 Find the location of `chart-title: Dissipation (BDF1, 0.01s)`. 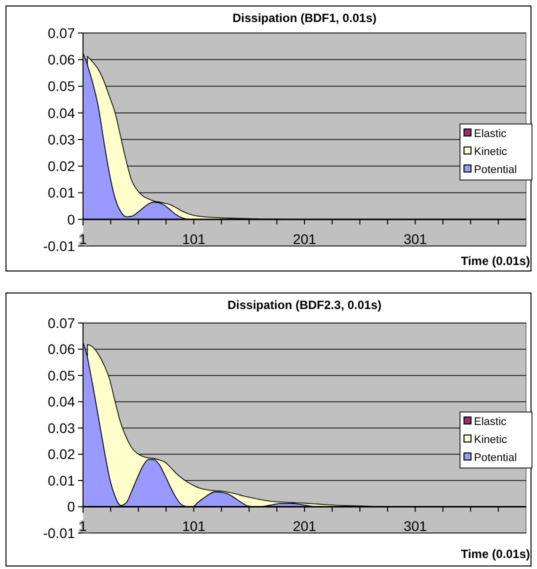

chart-title: Dissipation (BDF1, 0.01s) is located at coordinates (304, 18).